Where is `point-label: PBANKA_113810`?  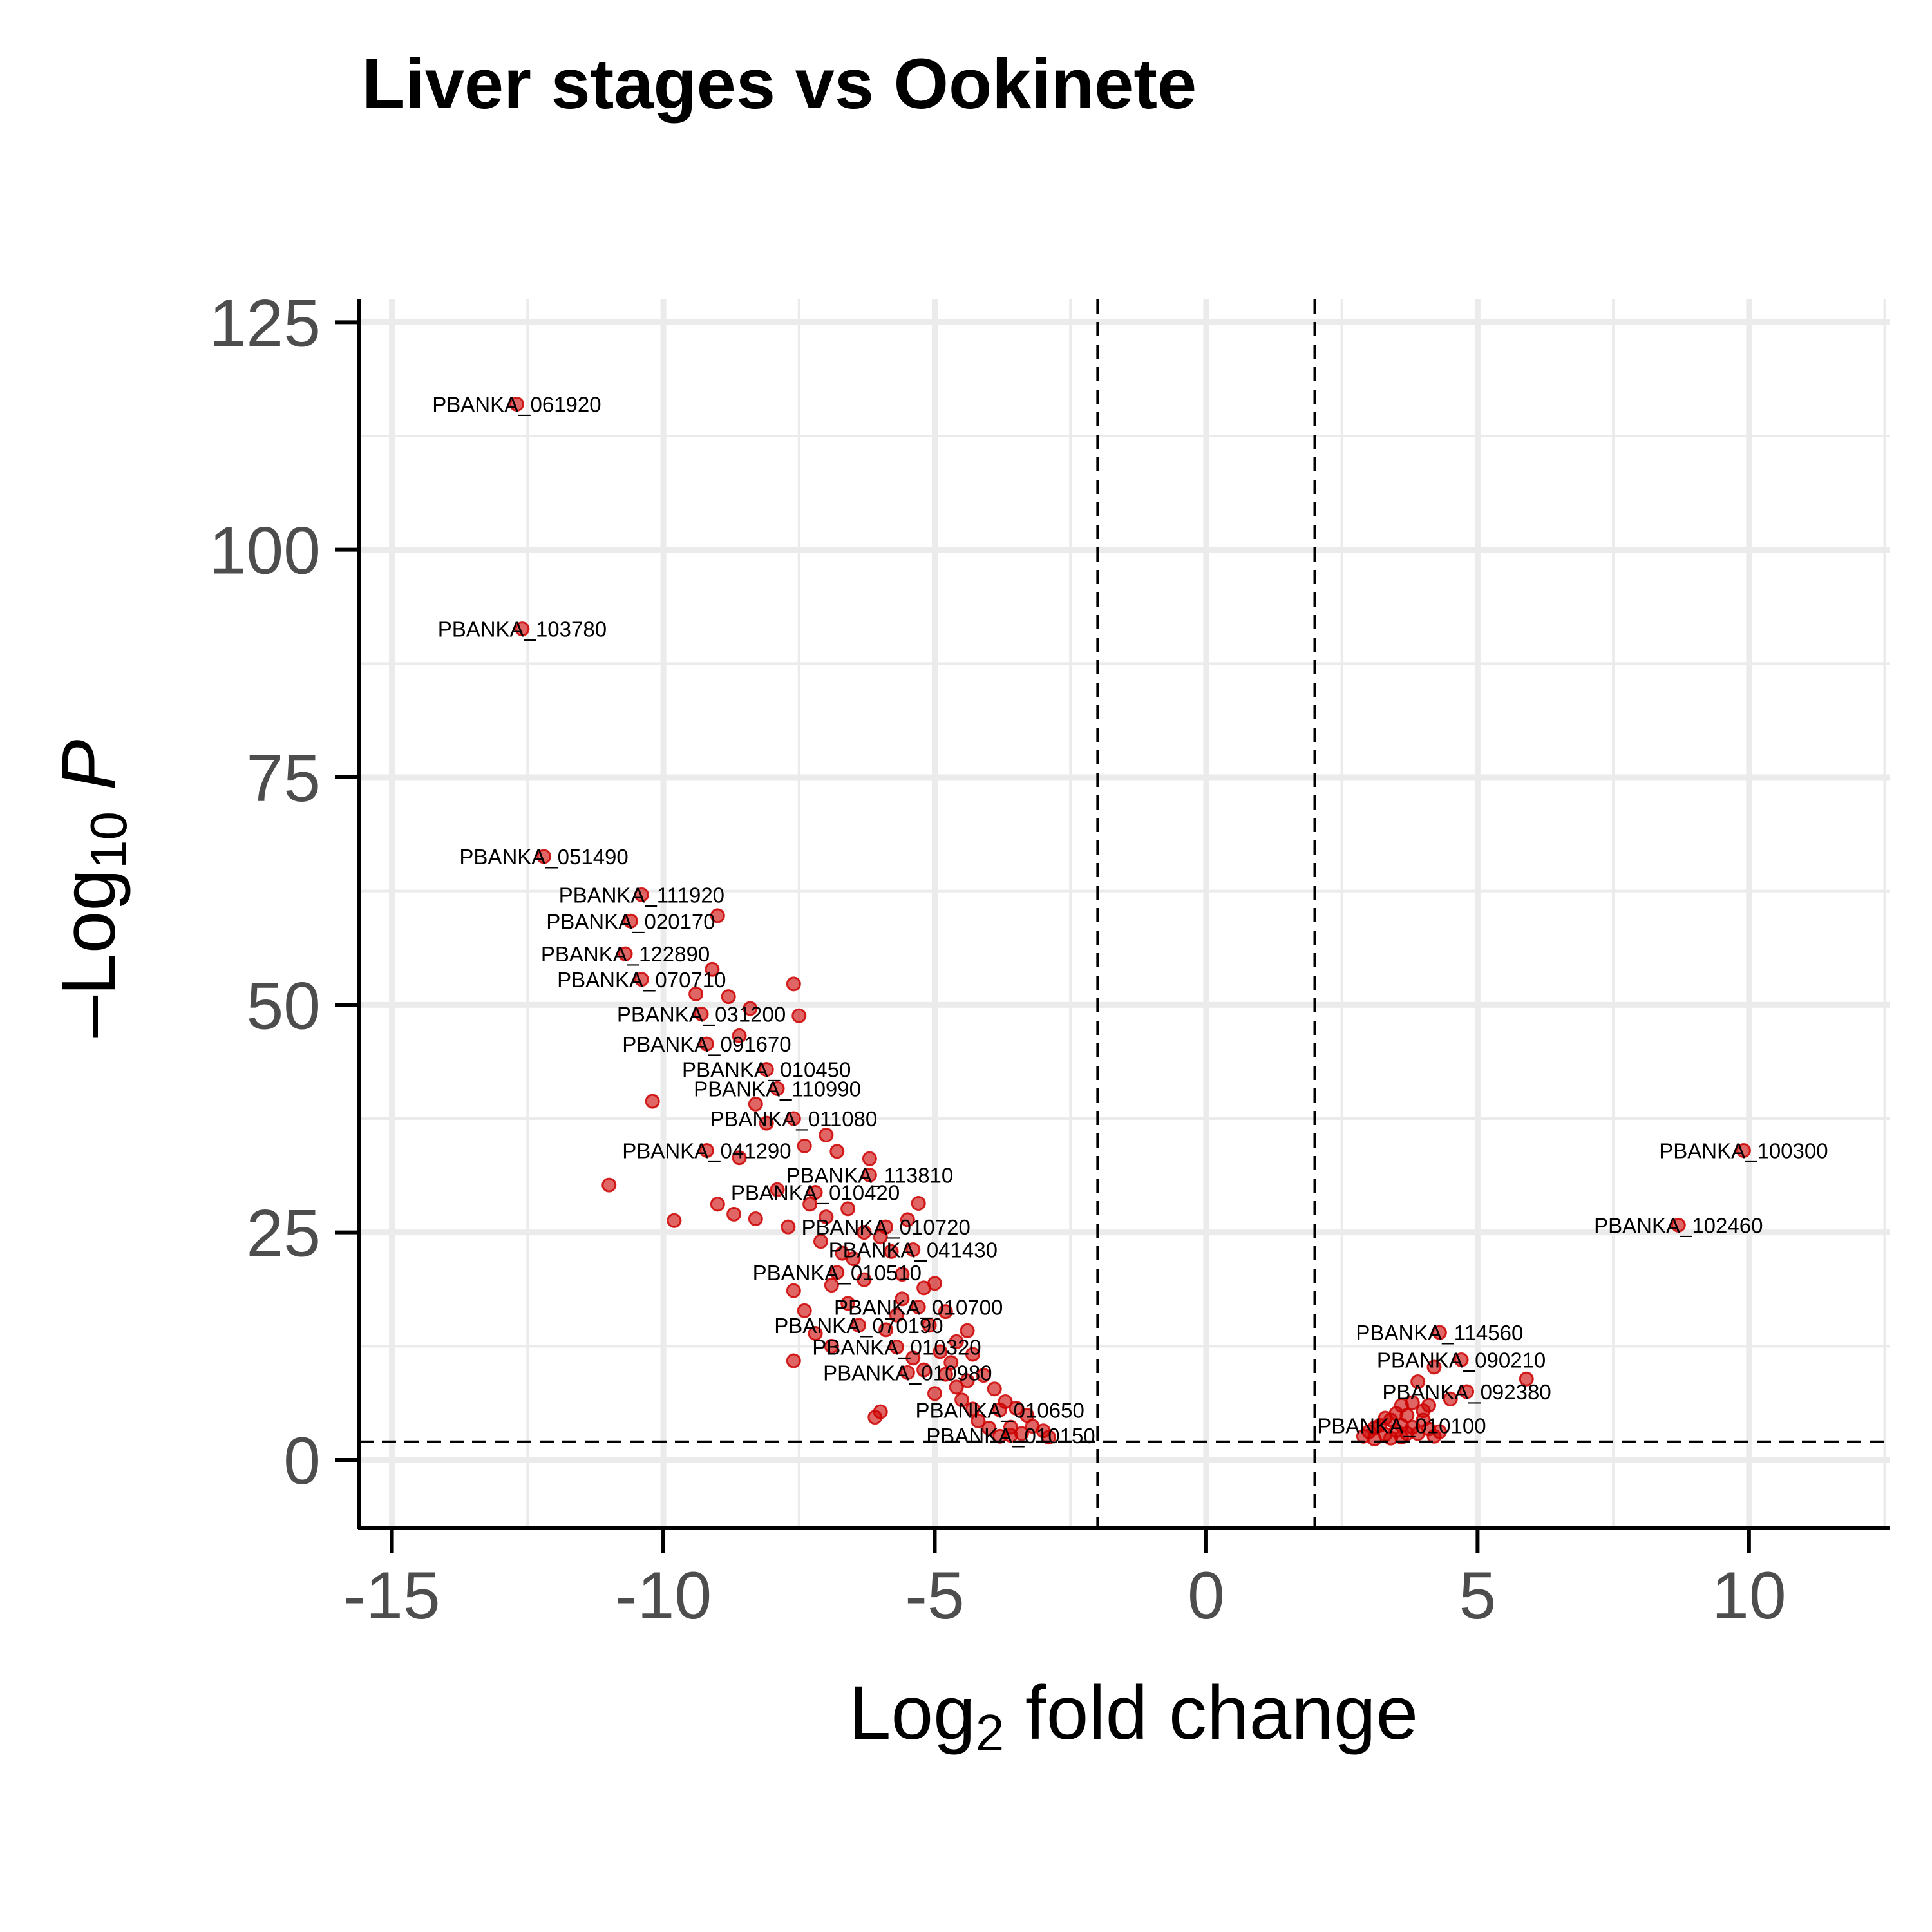
point-label: PBANKA_113810 is located at coordinates (870, 1176).